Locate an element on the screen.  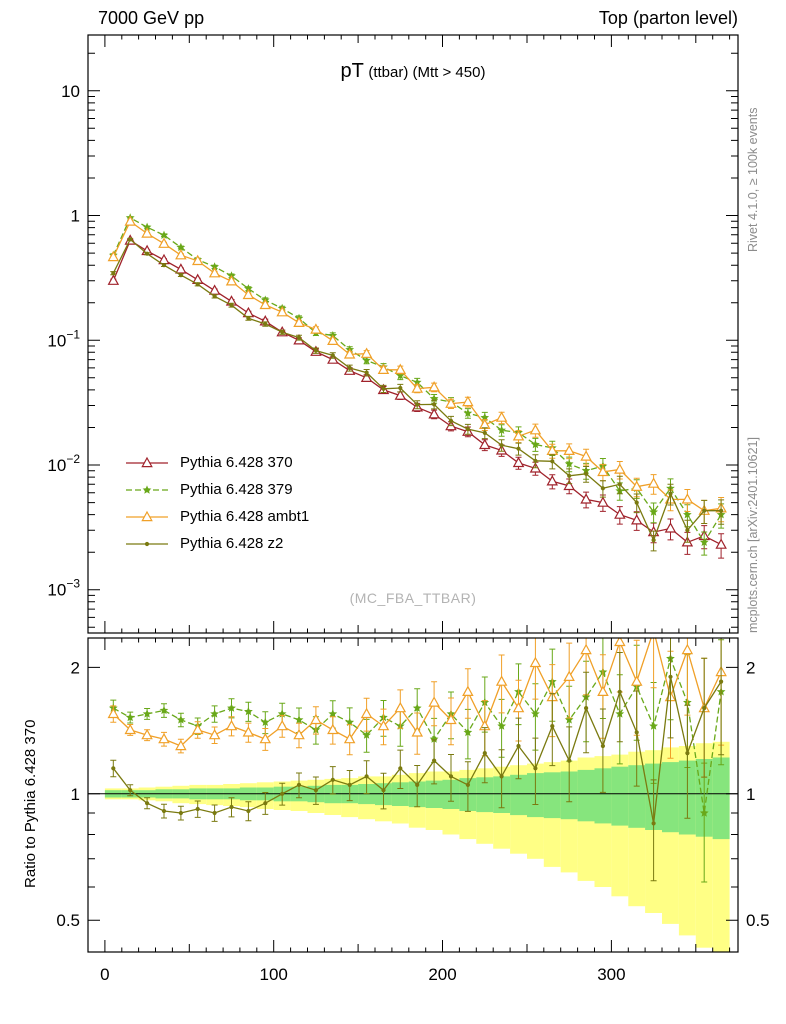
beam-label: 7000 GeV pp is located at coordinates (151, 18).